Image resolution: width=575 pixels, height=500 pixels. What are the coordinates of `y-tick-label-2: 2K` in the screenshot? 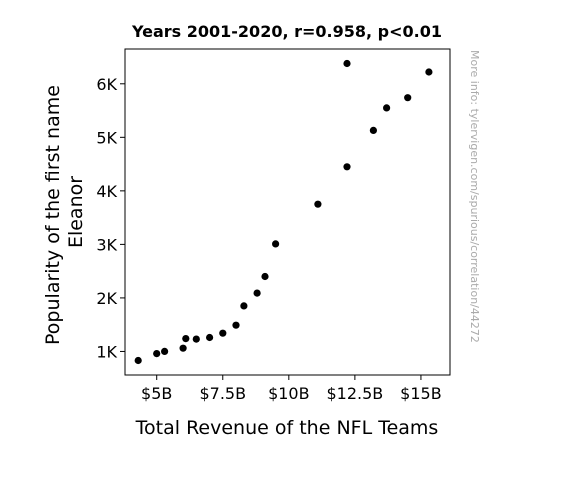 It's located at (106, 298).